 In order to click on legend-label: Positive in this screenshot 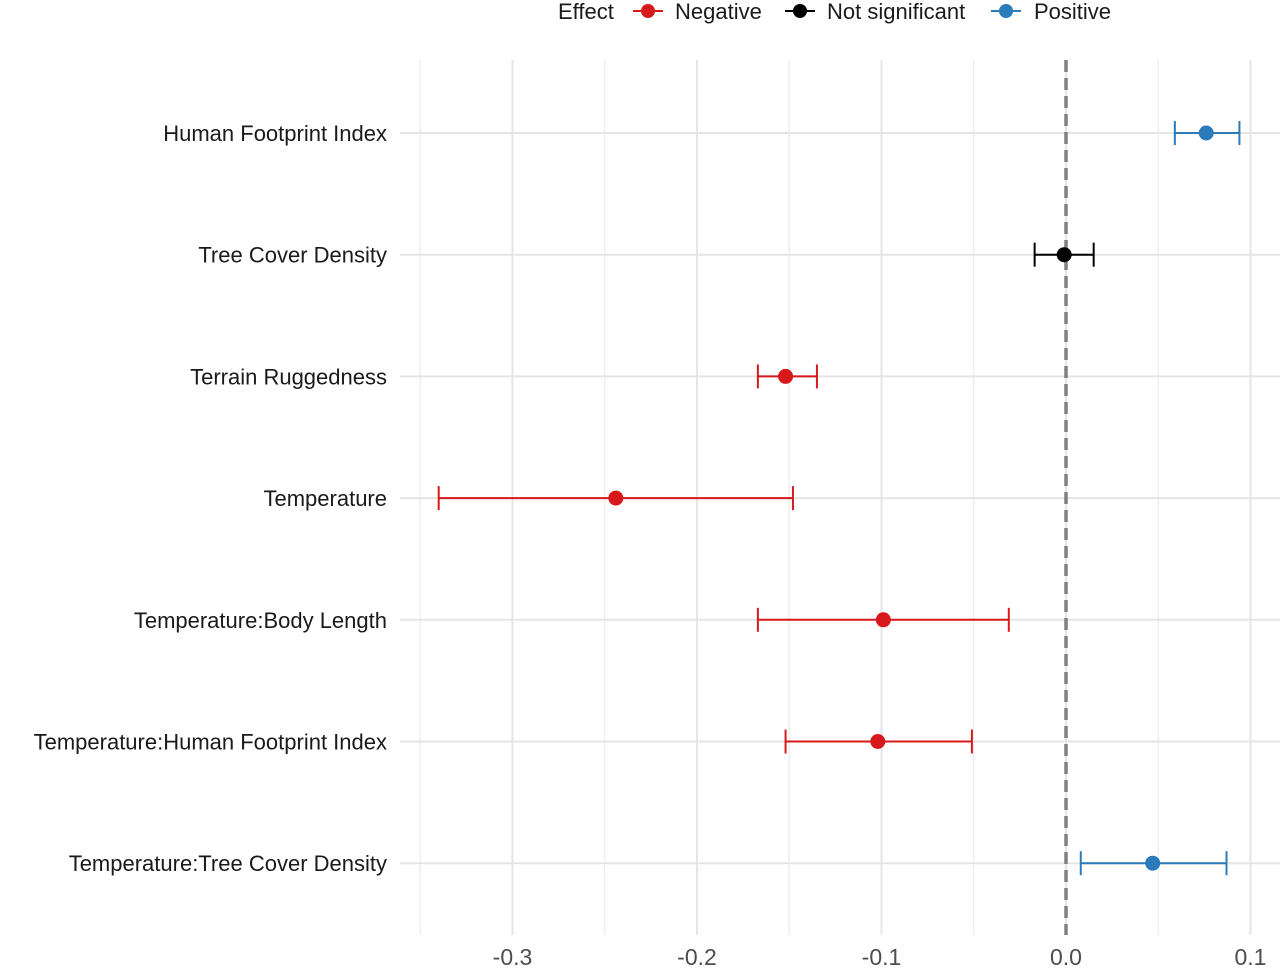, I will do `click(1072, 12)`.